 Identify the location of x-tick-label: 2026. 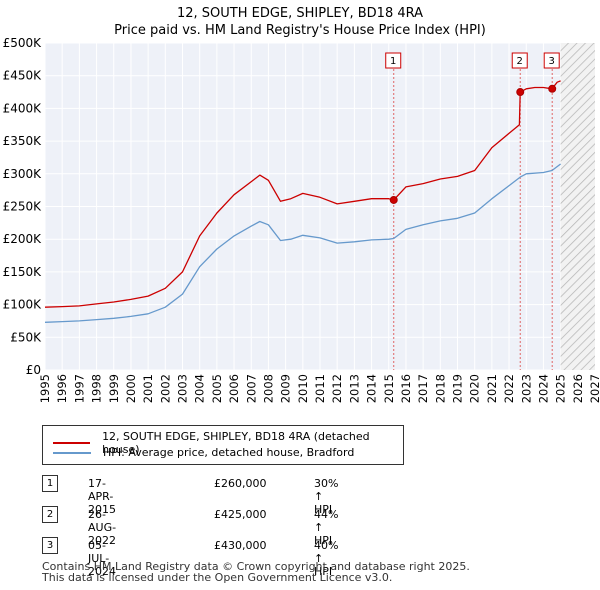
(578, 388).